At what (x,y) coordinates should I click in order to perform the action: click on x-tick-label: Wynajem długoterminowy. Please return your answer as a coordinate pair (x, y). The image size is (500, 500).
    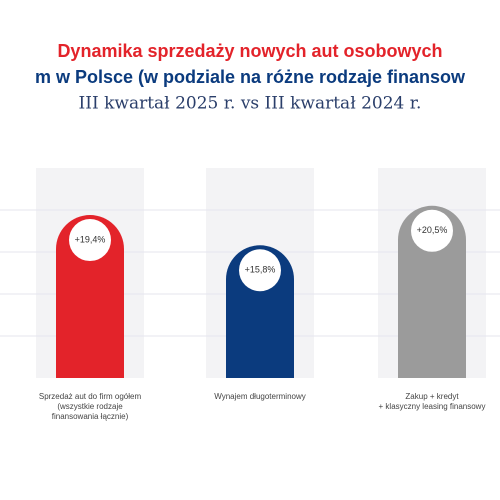
    Looking at the image, I should click on (260, 396).